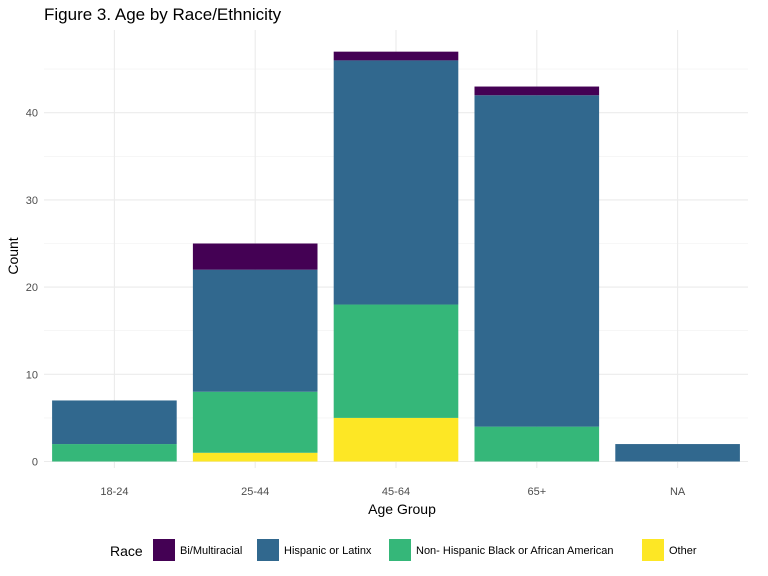 This screenshot has height=576, width=768. I want to click on y-tick-label: 20, so click(32, 288).